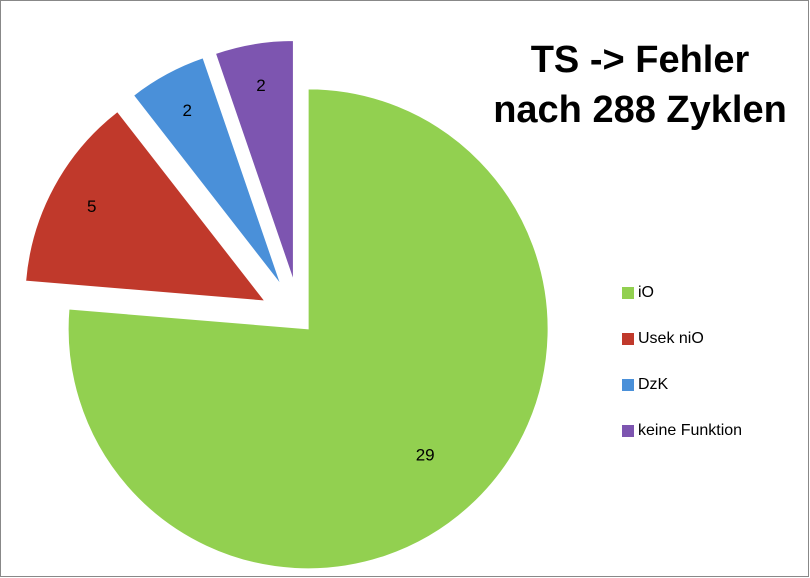  I want to click on legend-label: keine Funktion, so click(690, 430).